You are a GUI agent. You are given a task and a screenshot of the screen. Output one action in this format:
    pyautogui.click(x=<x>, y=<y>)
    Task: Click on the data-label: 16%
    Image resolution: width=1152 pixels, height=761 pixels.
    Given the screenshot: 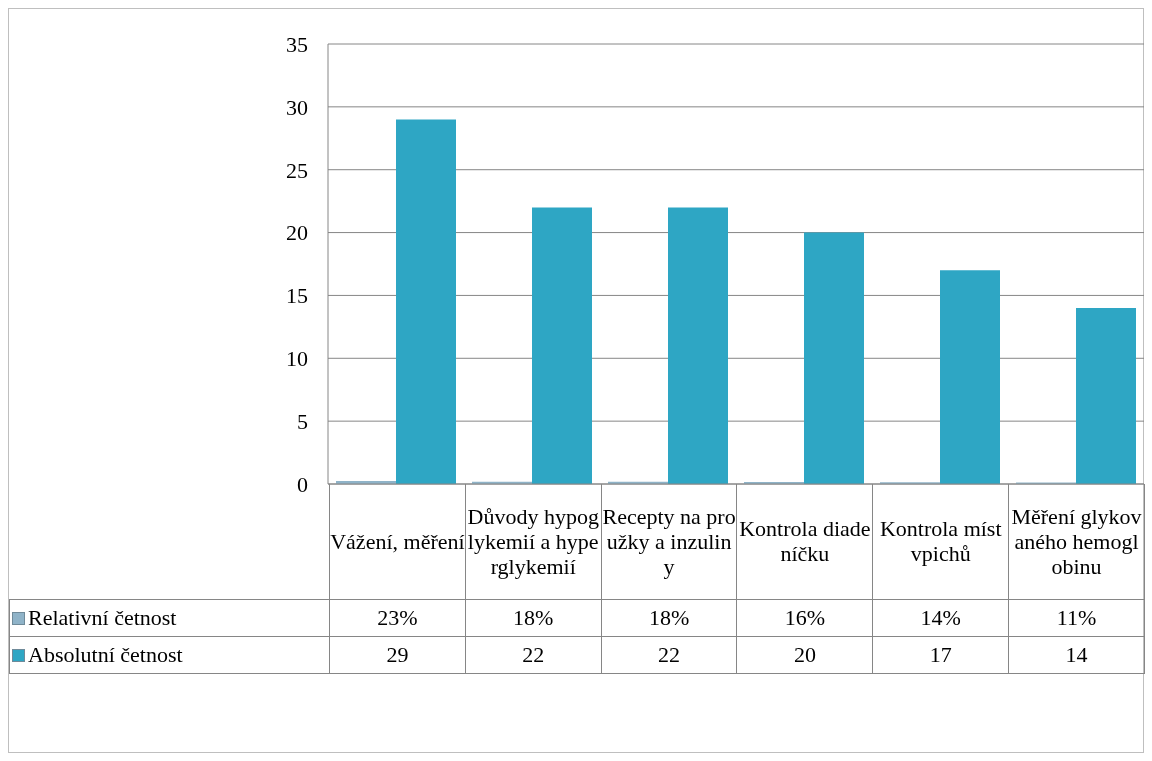 What is the action you would take?
    pyautogui.click(x=804, y=617)
    